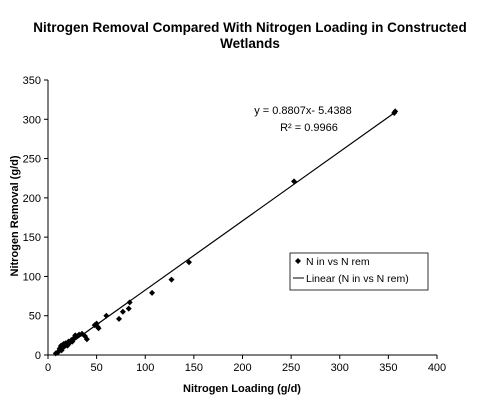 The height and width of the screenshot is (411, 500). I want to click on legend-label-trendline: Linear (N in vs N rem), so click(357, 279).